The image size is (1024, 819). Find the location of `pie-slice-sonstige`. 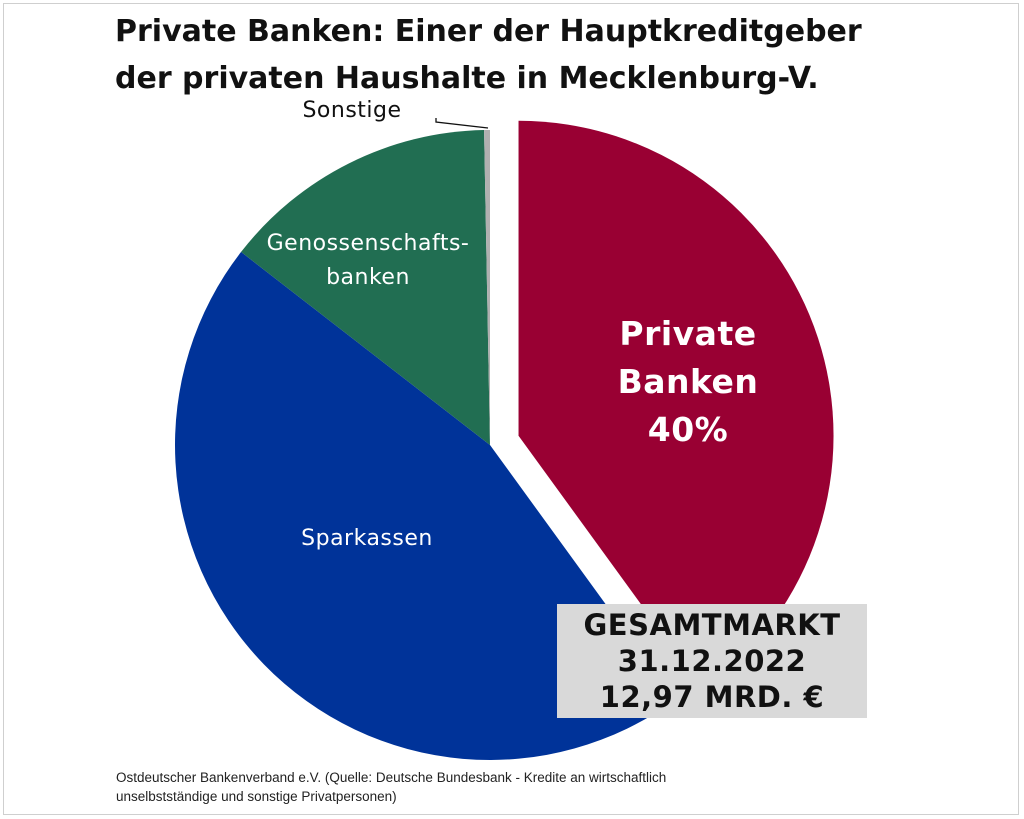

pie-slice-sonstige is located at coordinates (487, 287).